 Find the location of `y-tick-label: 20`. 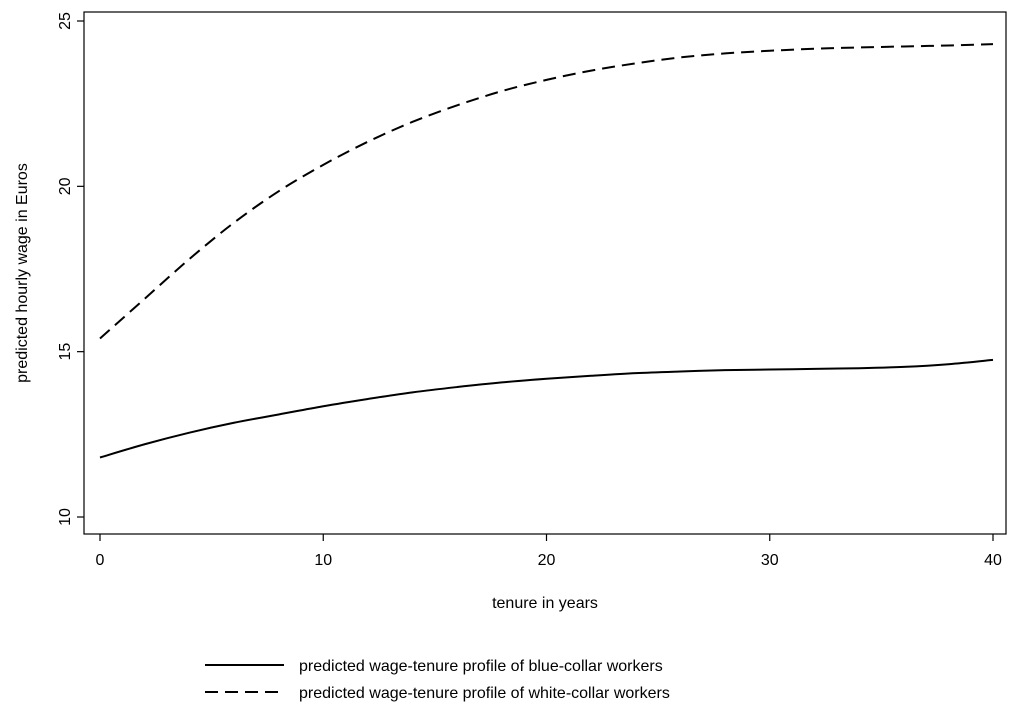

y-tick-label: 20 is located at coordinates (65, 186).